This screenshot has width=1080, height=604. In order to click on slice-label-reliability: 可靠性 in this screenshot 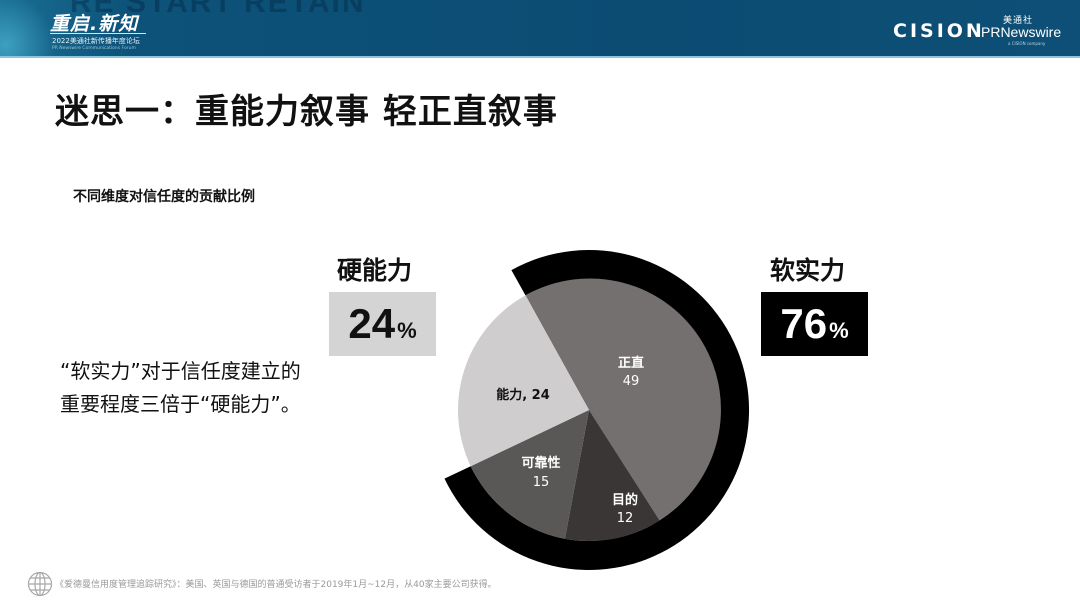, I will do `click(540, 463)`.